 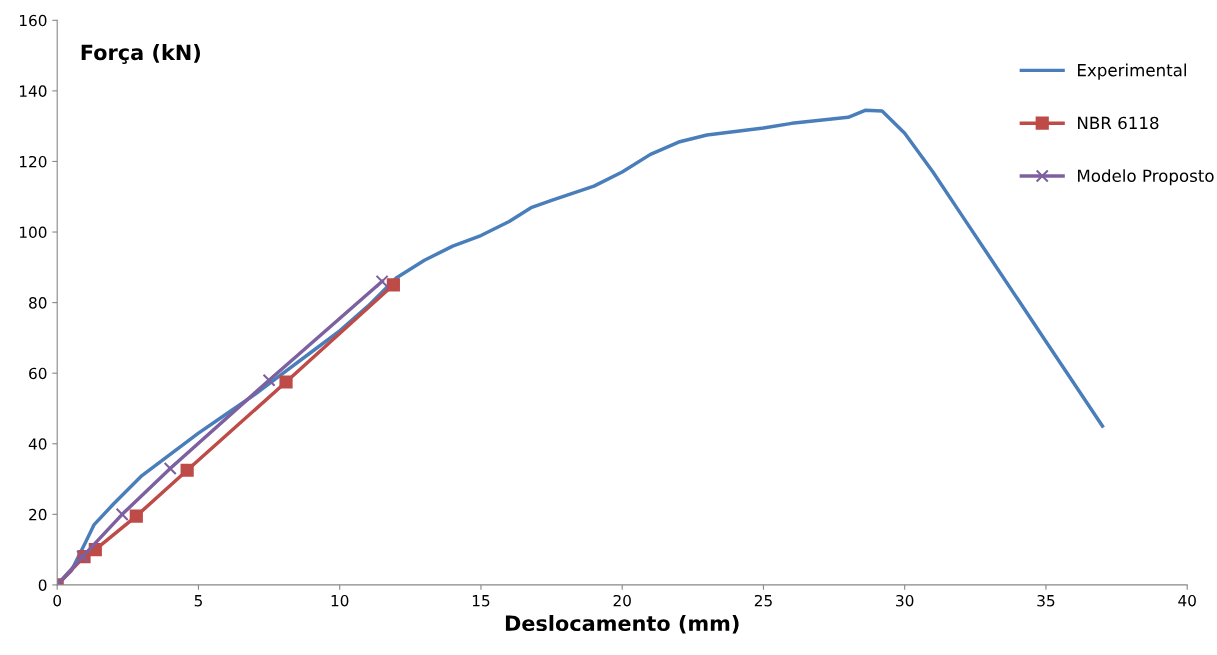 I want to click on y-tick-label: 120, so click(x=33, y=161).